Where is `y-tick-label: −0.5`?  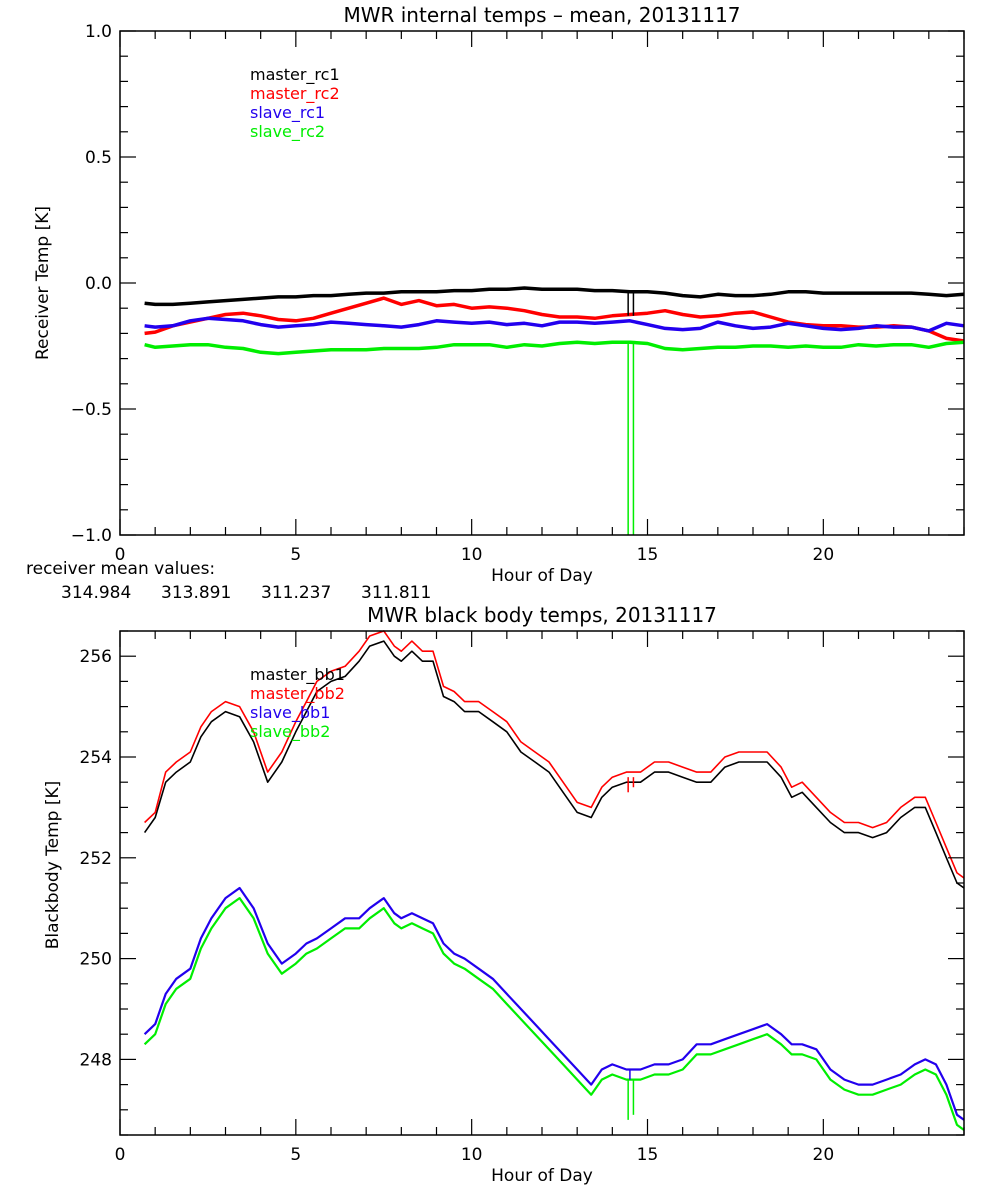 y-tick-label: −0.5 is located at coordinates (91, 410).